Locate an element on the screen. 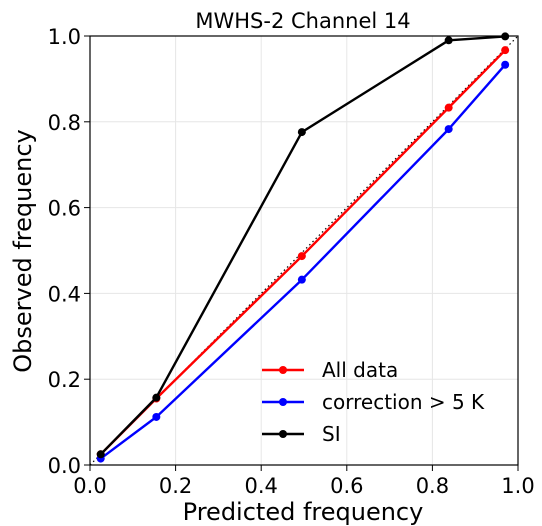  x-tick-label: 0.6 is located at coordinates (346, 486).